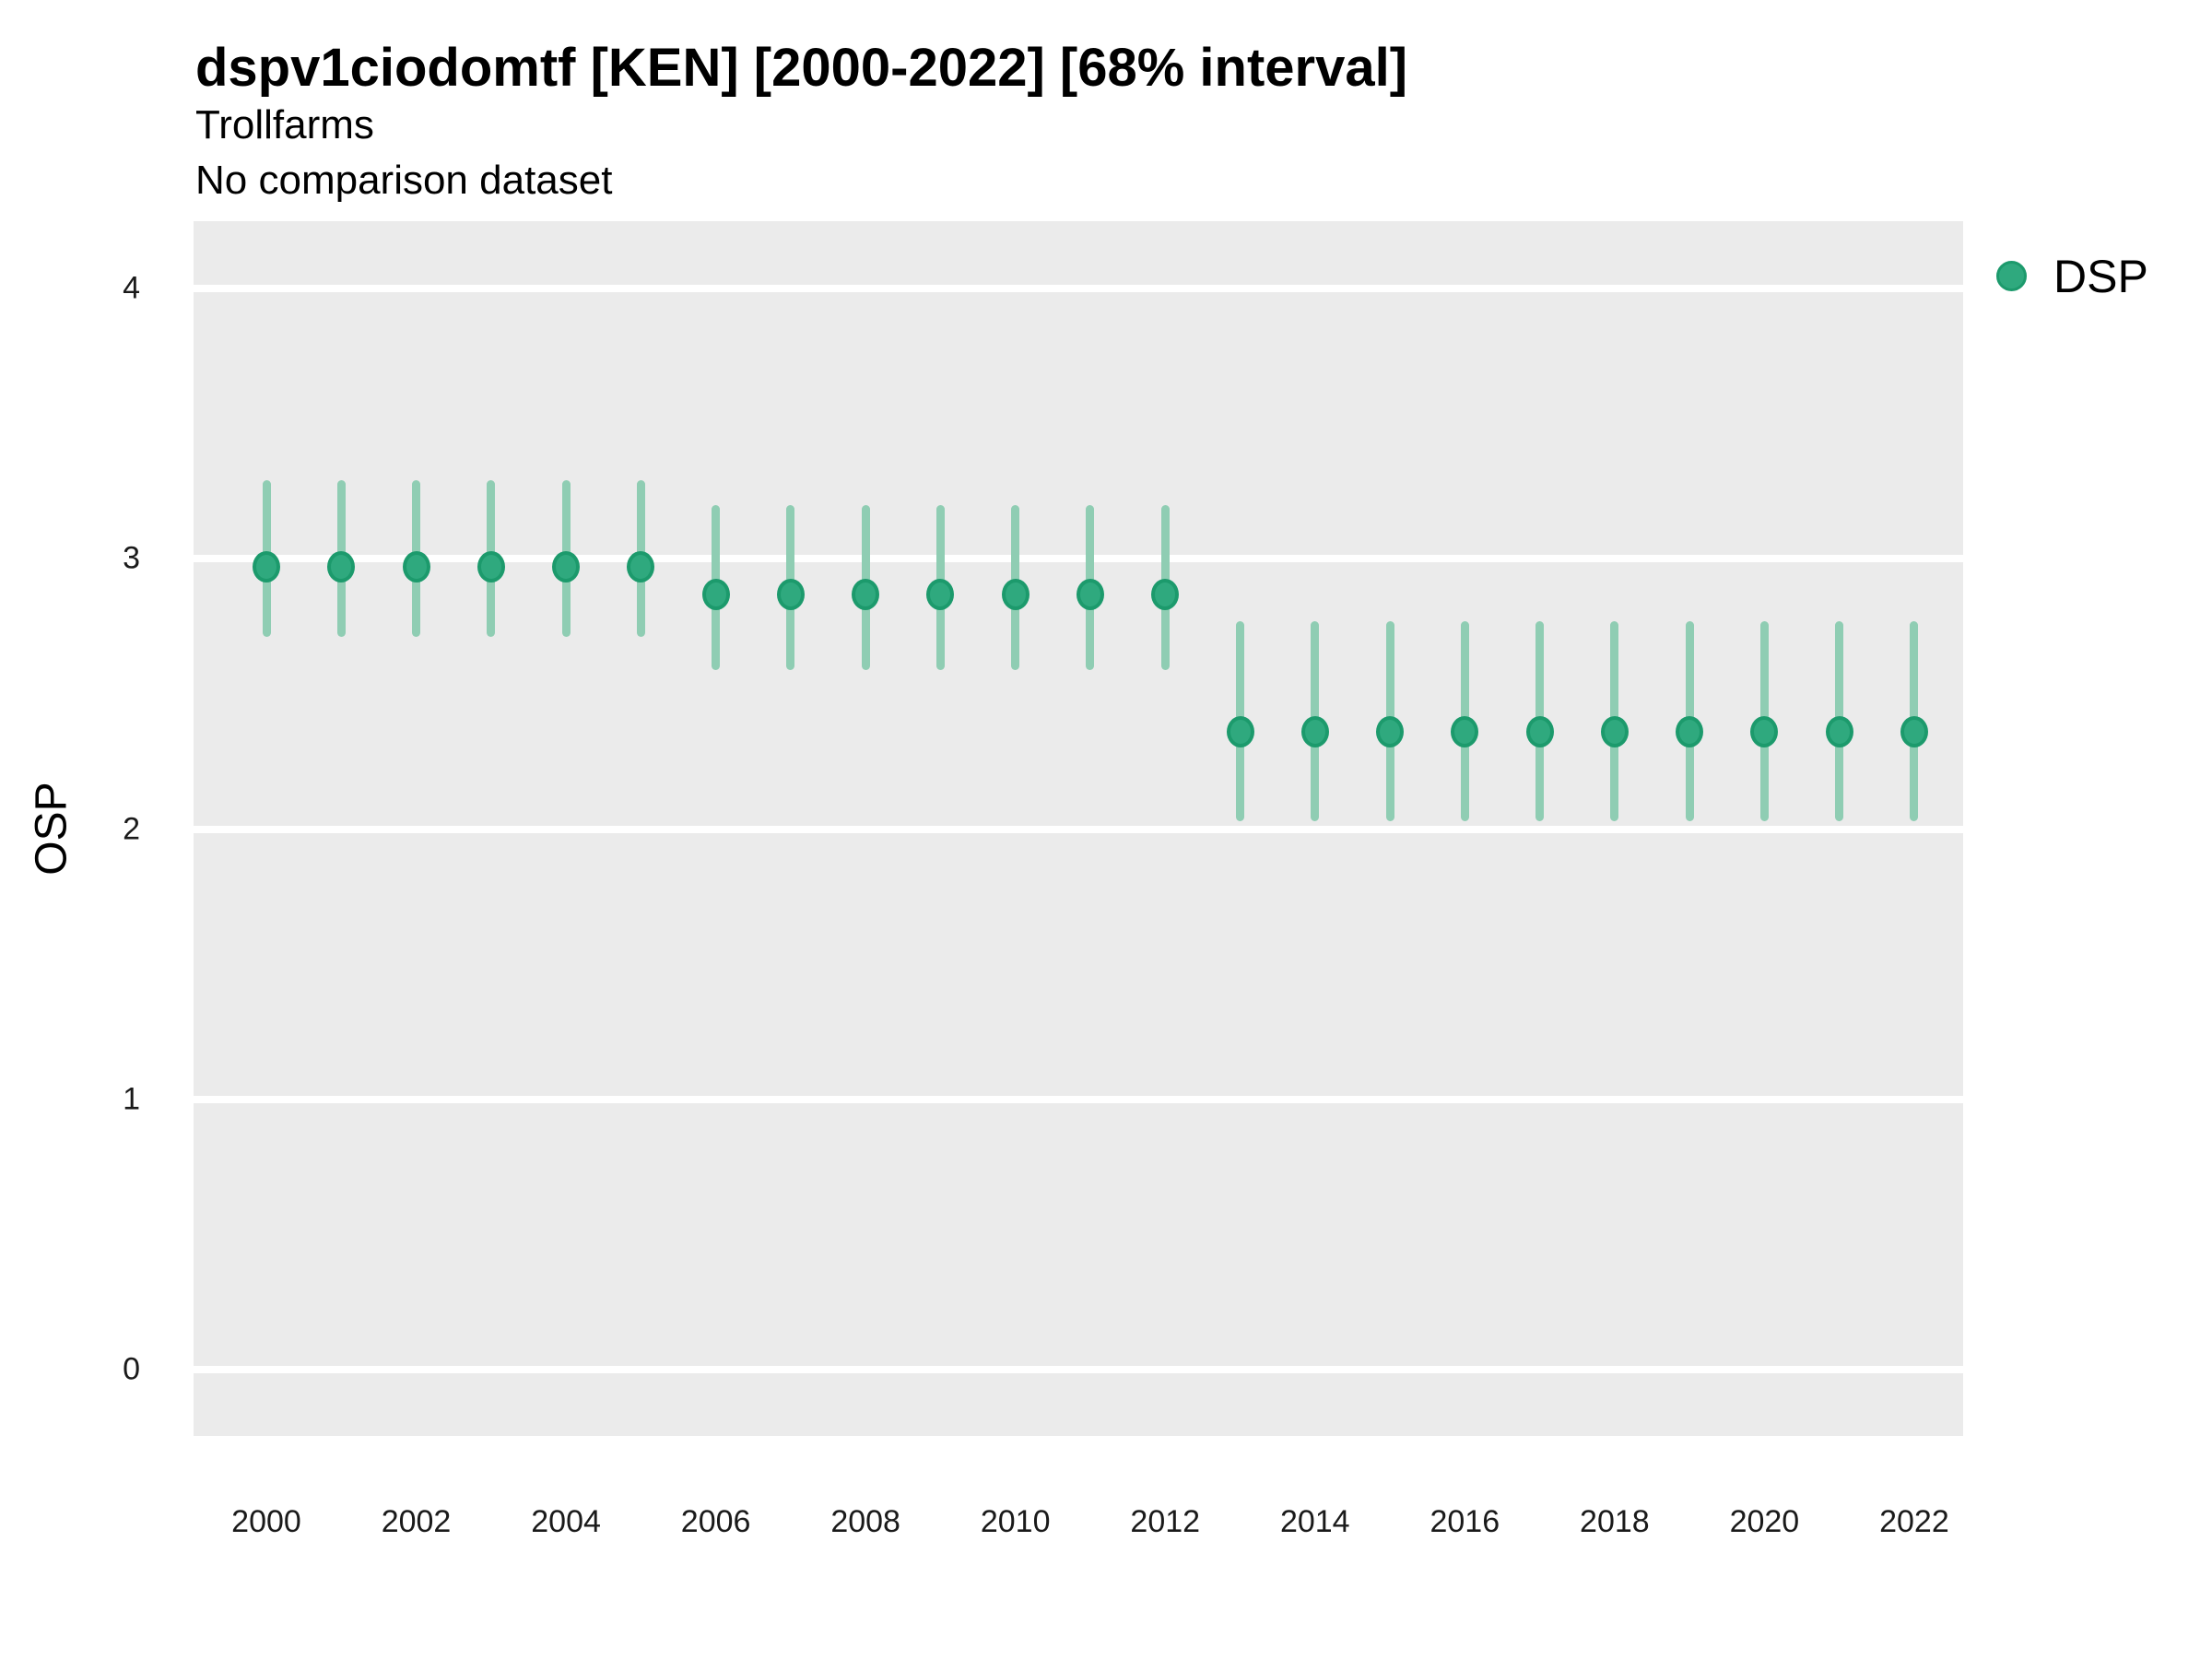 The height and width of the screenshot is (1659, 2212). Describe the element at coordinates (1539, 732) in the screenshot. I see `data-point-2017` at that location.